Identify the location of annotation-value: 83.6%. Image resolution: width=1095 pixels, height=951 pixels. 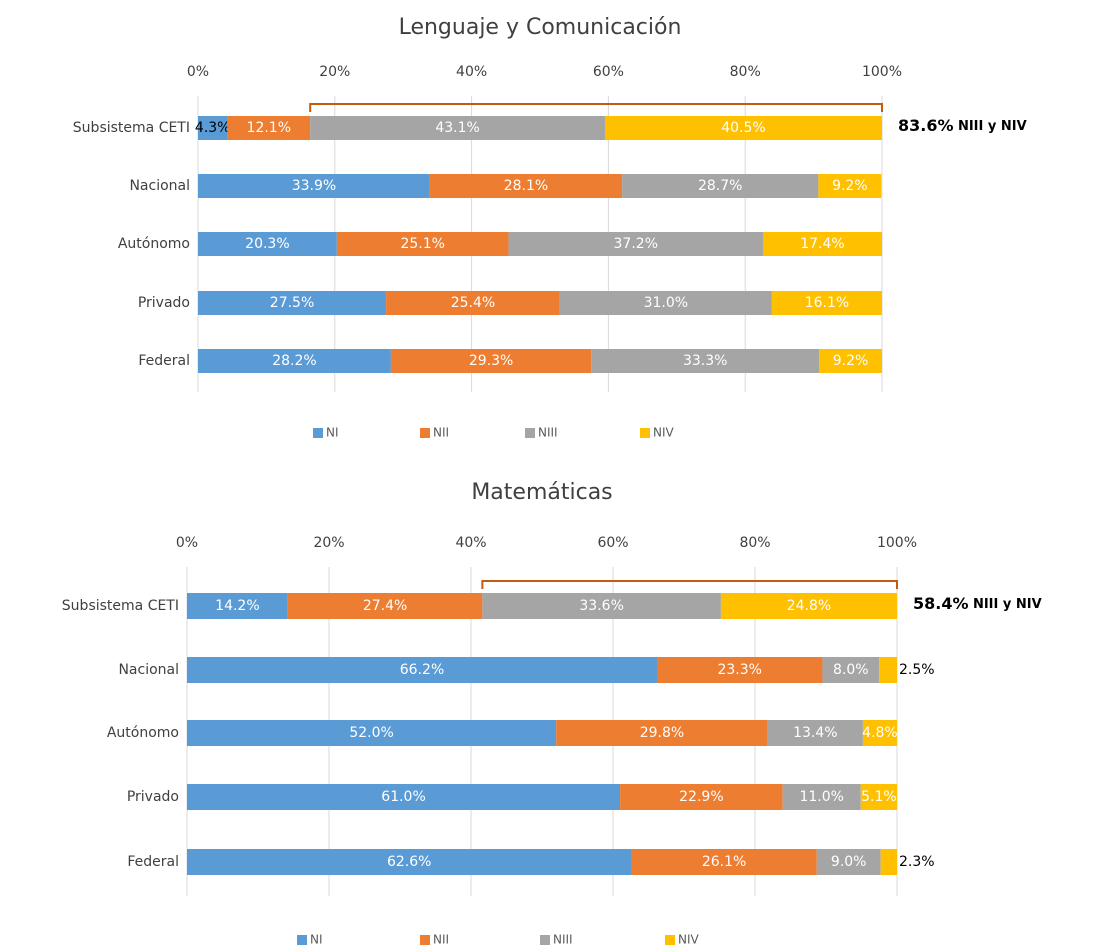
(926, 125).